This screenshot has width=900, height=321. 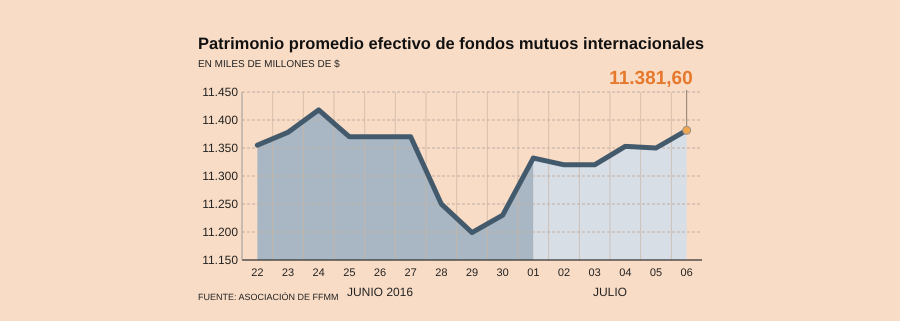 What do you see at coordinates (220, 120) in the screenshot?
I see `y-tick-label: 11.400` at bounding box center [220, 120].